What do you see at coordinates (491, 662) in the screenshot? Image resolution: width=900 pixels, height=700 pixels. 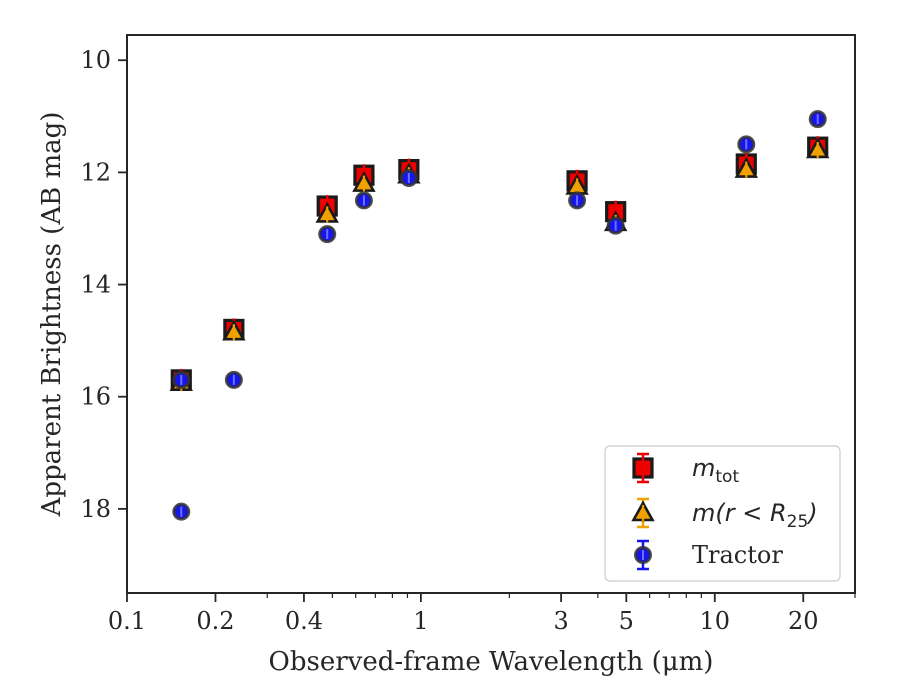 I see `x-axis-title: Observed-frame Wavelength (μm)` at bounding box center [491, 662].